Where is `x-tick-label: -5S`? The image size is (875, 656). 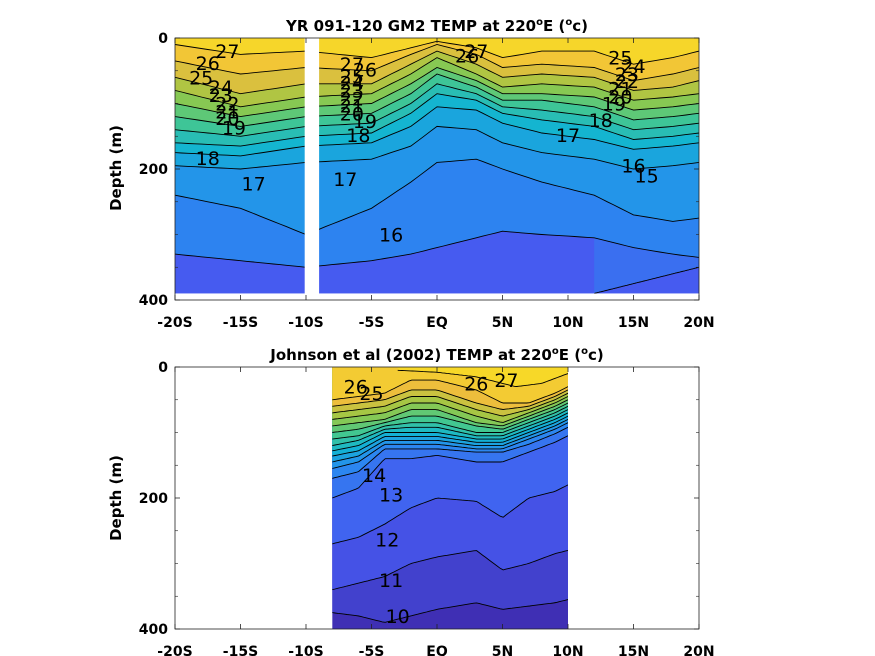 x-tick-label: -5S is located at coordinates (372, 323).